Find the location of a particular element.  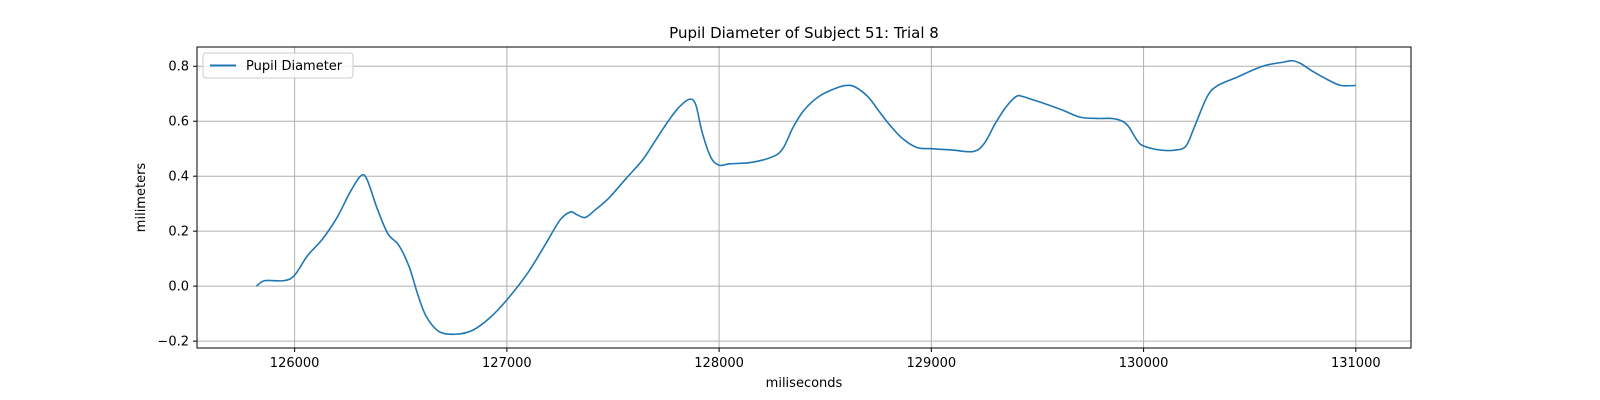

x-tick-label: 127000 is located at coordinates (507, 363).